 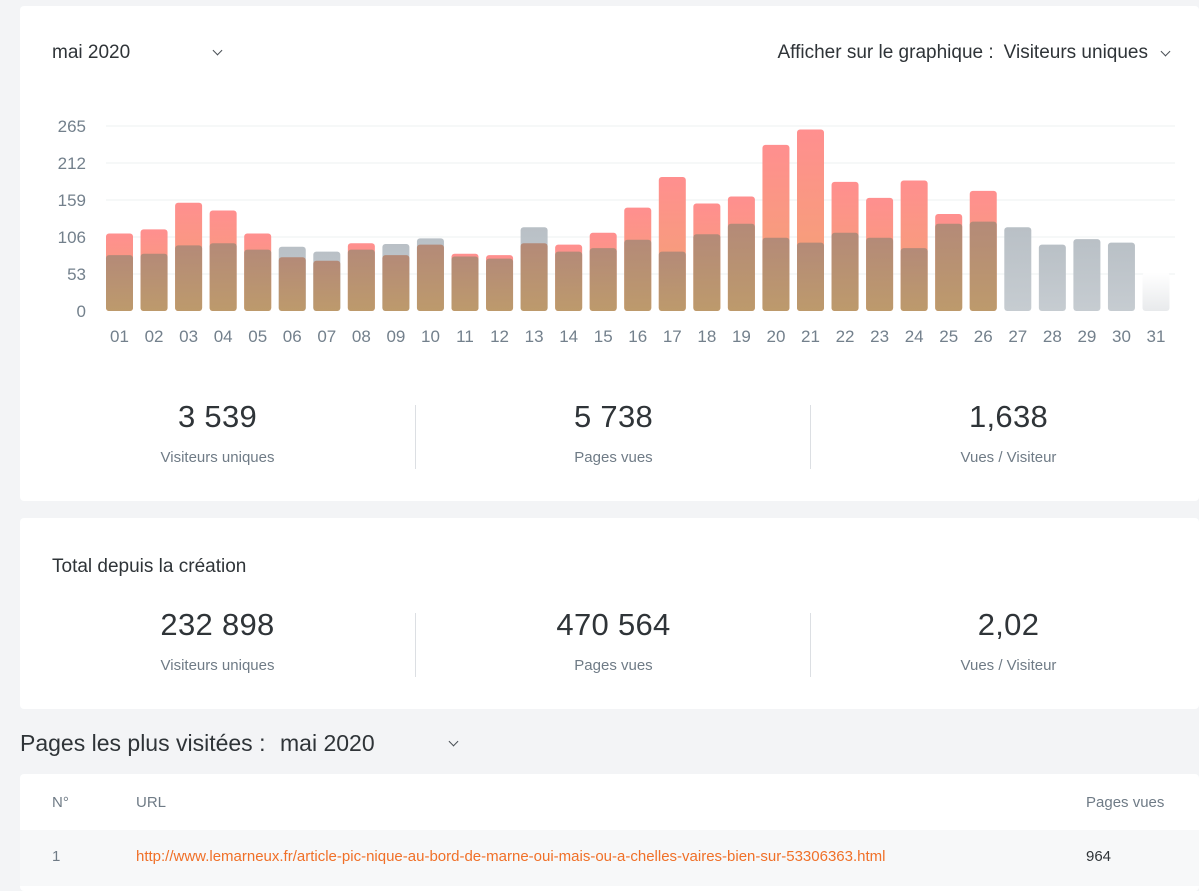 What do you see at coordinates (188, 336) in the screenshot?
I see `x-tick-label: 03` at bounding box center [188, 336].